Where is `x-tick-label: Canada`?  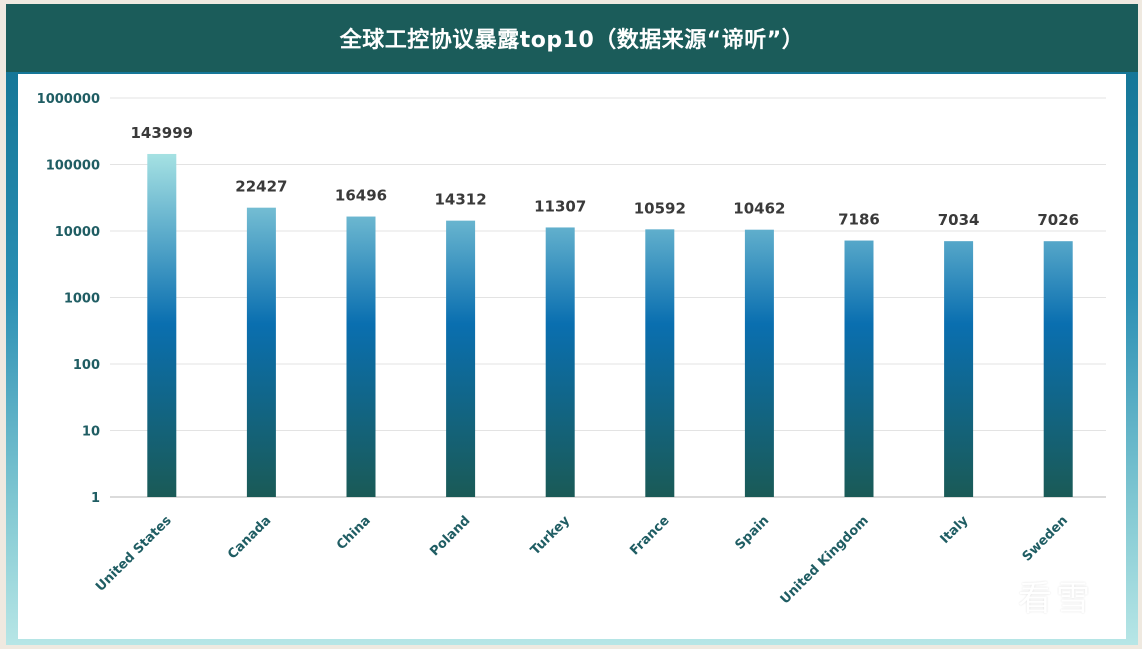 x-tick-label: Canada is located at coordinates (249, 537).